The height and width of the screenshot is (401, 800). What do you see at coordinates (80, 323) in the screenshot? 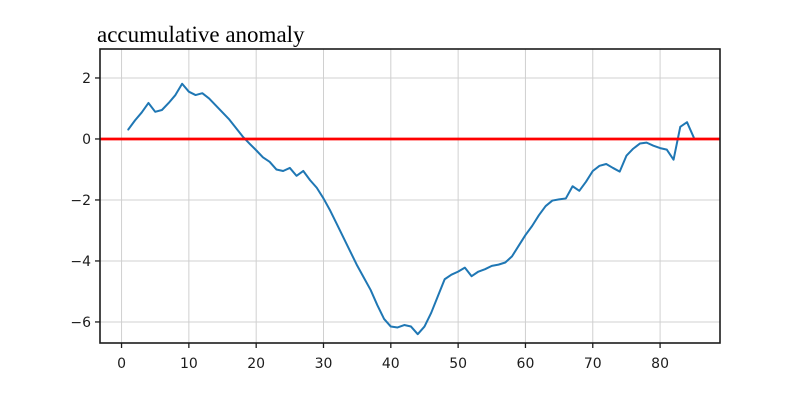
I see `y-tick-label: −6` at bounding box center [80, 323].